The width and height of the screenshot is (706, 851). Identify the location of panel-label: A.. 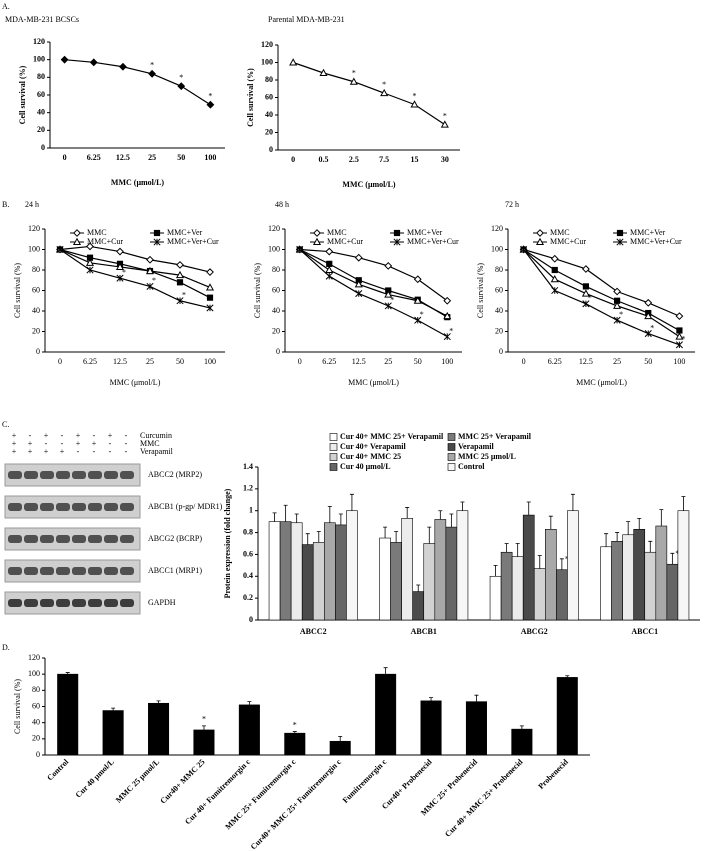
(6, 6).